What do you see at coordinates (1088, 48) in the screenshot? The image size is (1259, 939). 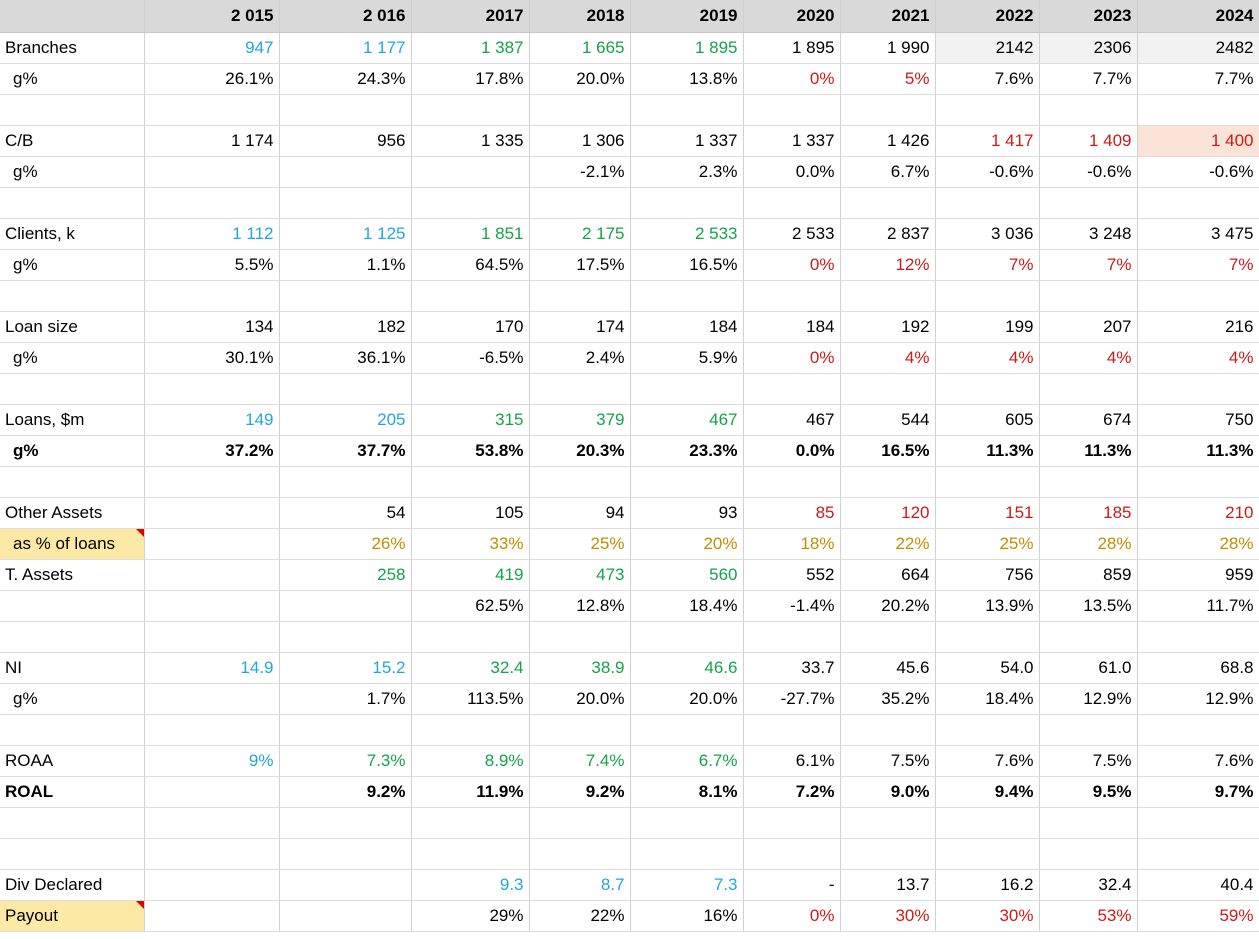 I see `data-cell: 2306` at bounding box center [1088, 48].